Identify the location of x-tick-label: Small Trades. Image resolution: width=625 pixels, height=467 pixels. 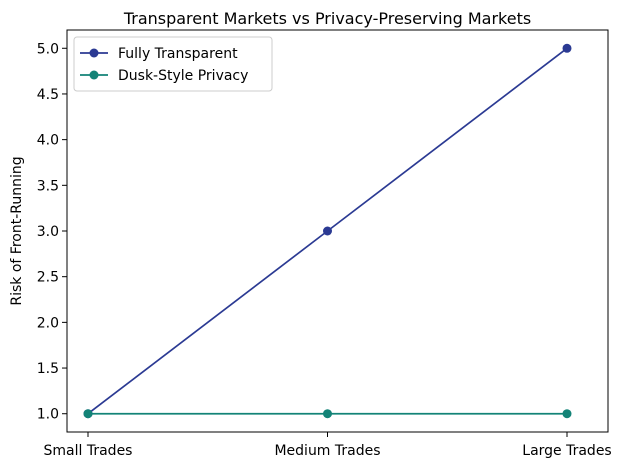
(88, 451).